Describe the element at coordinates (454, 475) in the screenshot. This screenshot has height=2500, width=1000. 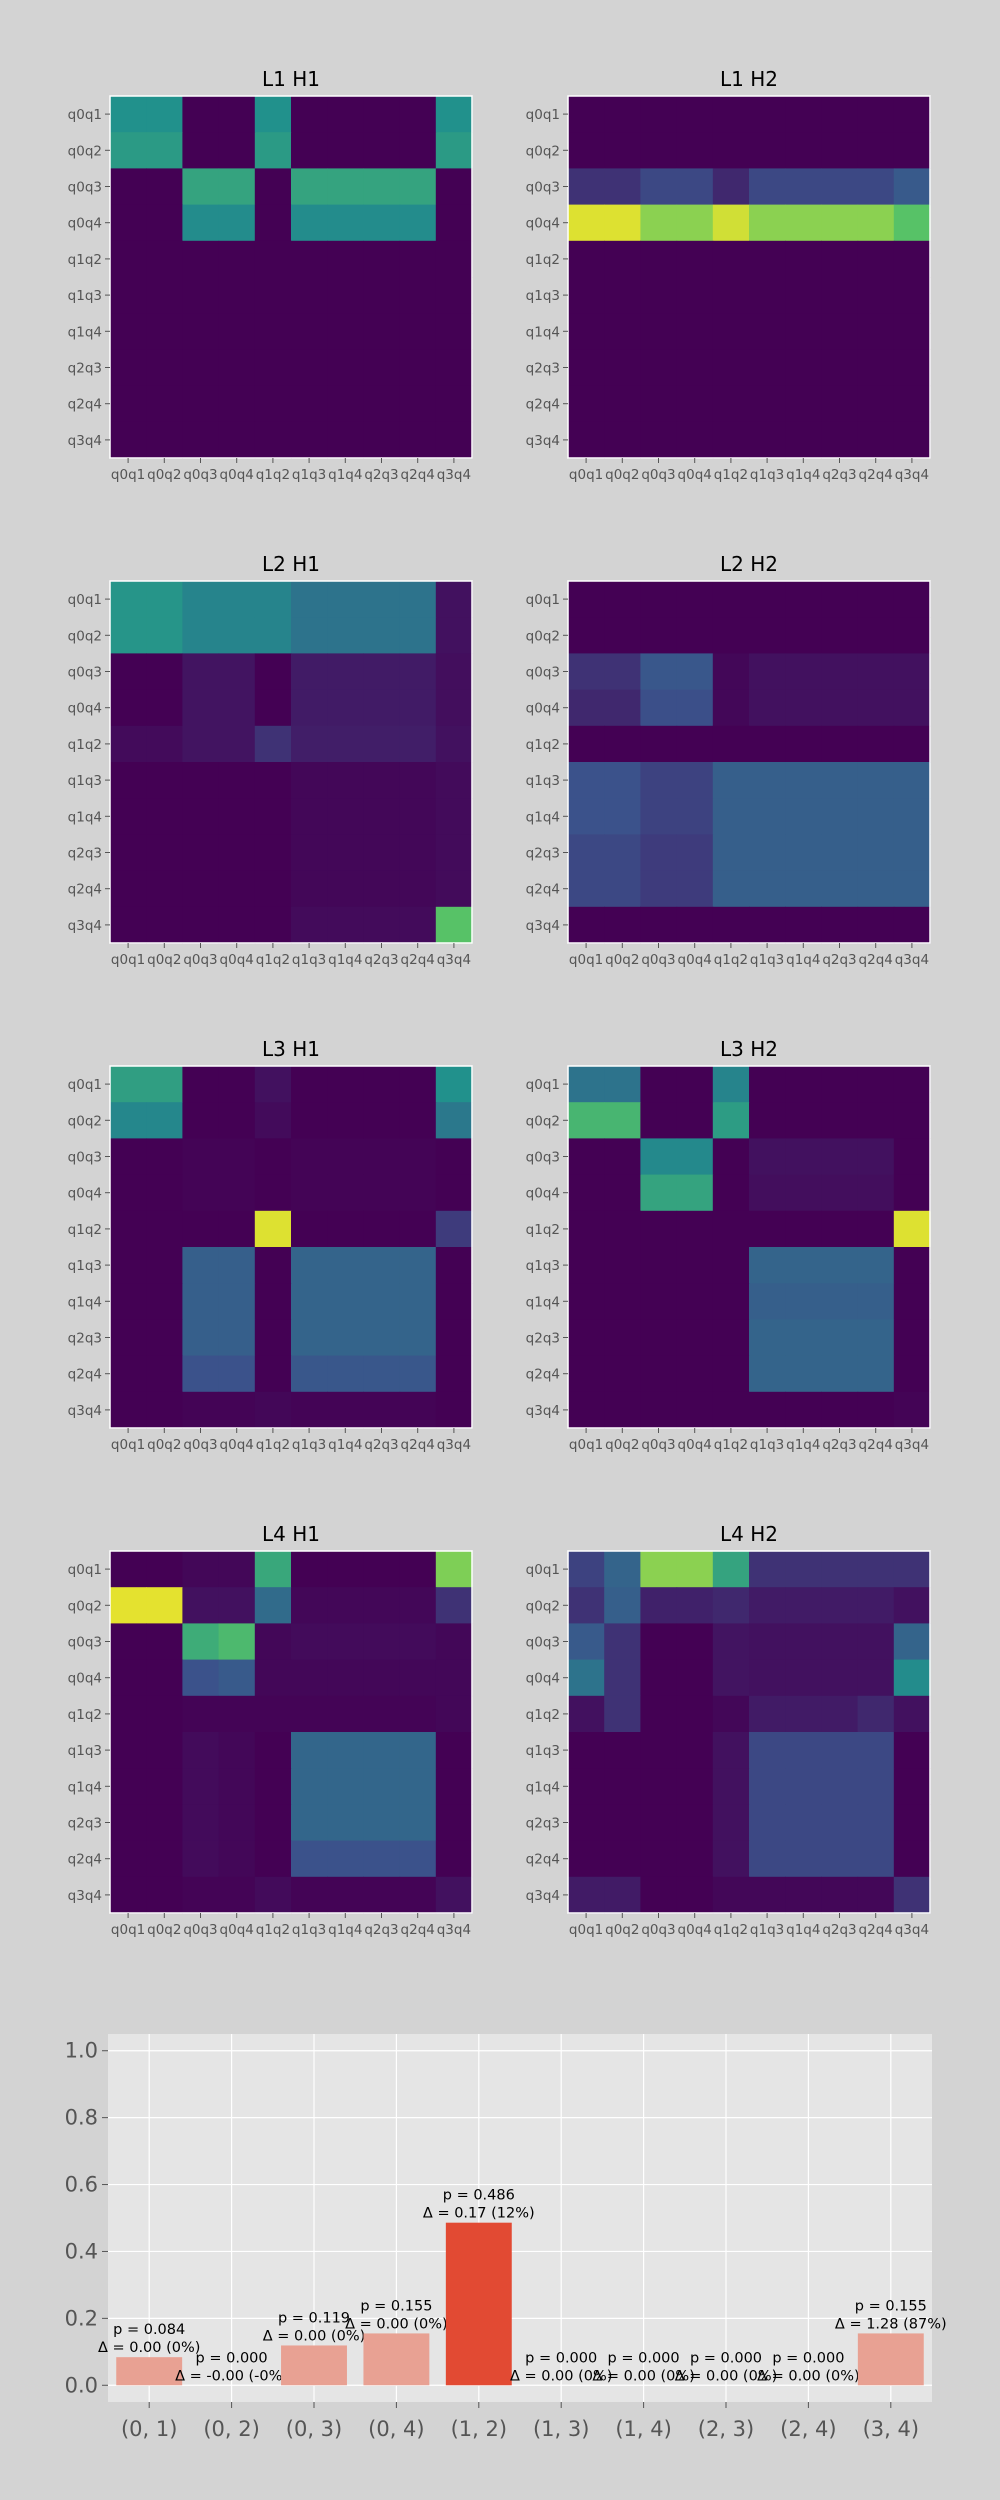
I see `x-tick-label: q3q4` at that location.